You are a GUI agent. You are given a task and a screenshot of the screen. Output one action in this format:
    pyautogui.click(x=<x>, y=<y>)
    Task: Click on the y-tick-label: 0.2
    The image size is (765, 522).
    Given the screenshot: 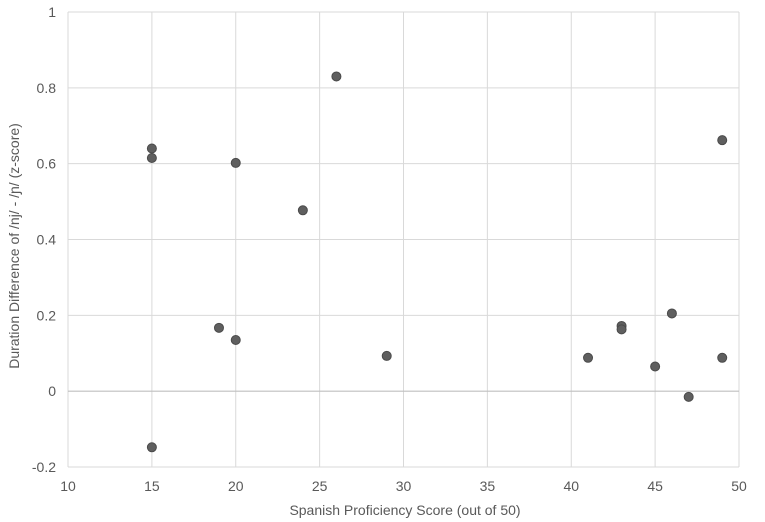 What is the action you would take?
    pyautogui.click(x=47, y=315)
    